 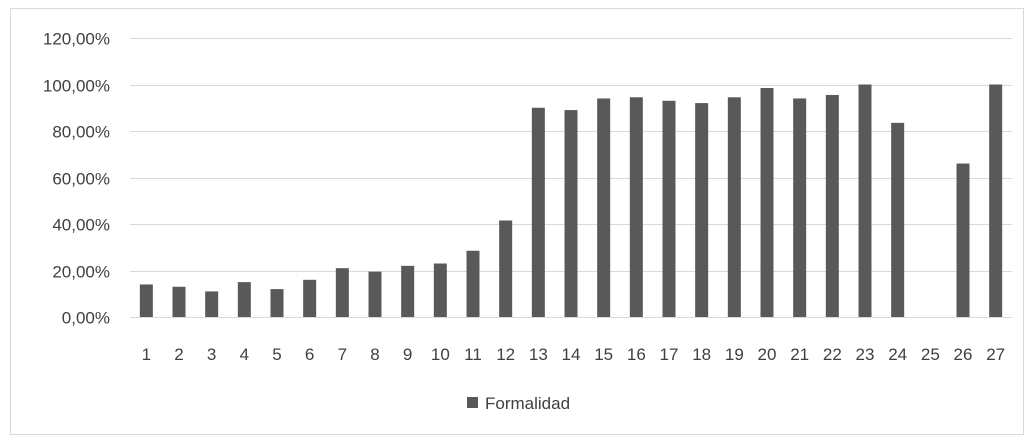 What do you see at coordinates (832, 354) in the screenshot?
I see `x-tick-label: 22` at bounding box center [832, 354].